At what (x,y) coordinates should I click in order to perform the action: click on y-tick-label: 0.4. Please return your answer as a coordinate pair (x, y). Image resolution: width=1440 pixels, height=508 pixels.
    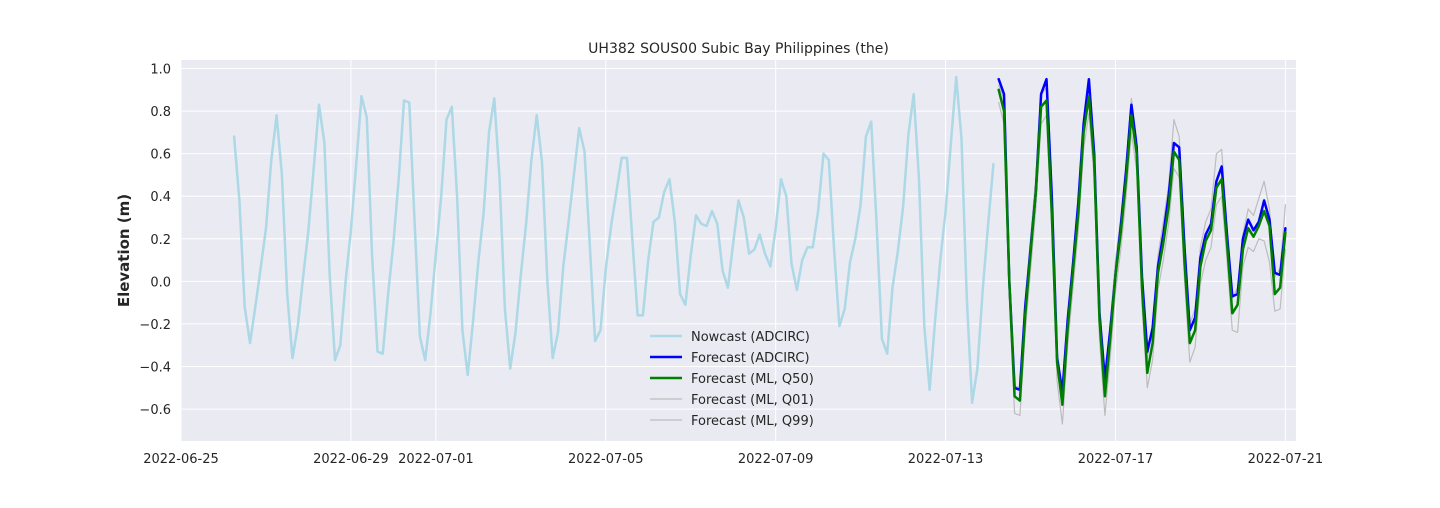
    Looking at the image, I should click on (160, 197).